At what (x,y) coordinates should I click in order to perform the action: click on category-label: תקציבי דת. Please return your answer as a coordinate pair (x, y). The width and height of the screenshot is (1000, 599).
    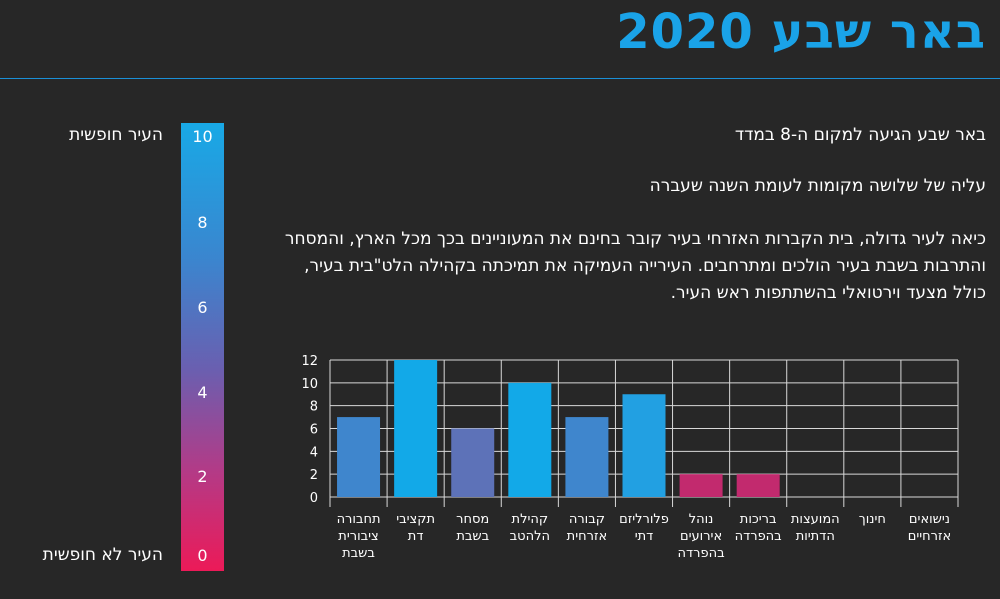
    Looking at the image, I should click on (416, 528).